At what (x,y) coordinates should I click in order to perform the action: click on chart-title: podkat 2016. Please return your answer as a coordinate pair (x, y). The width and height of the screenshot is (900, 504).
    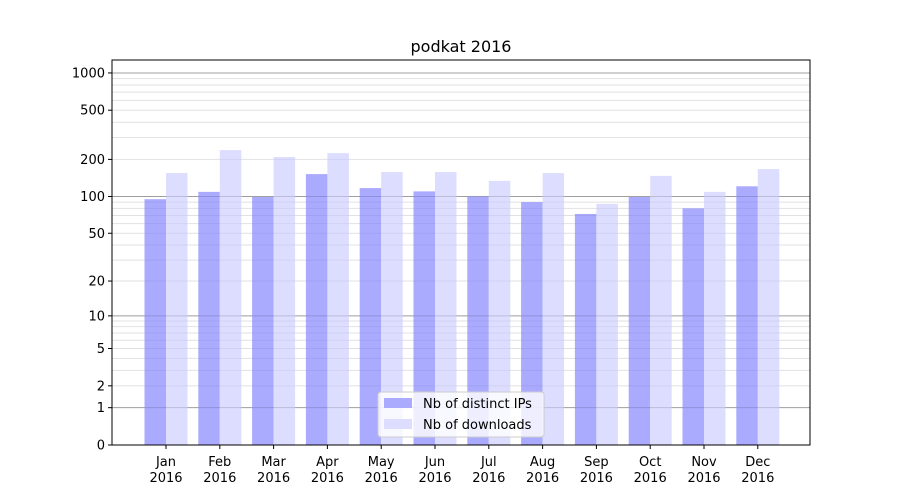
    Looking at the image, I should click on (461, 46).